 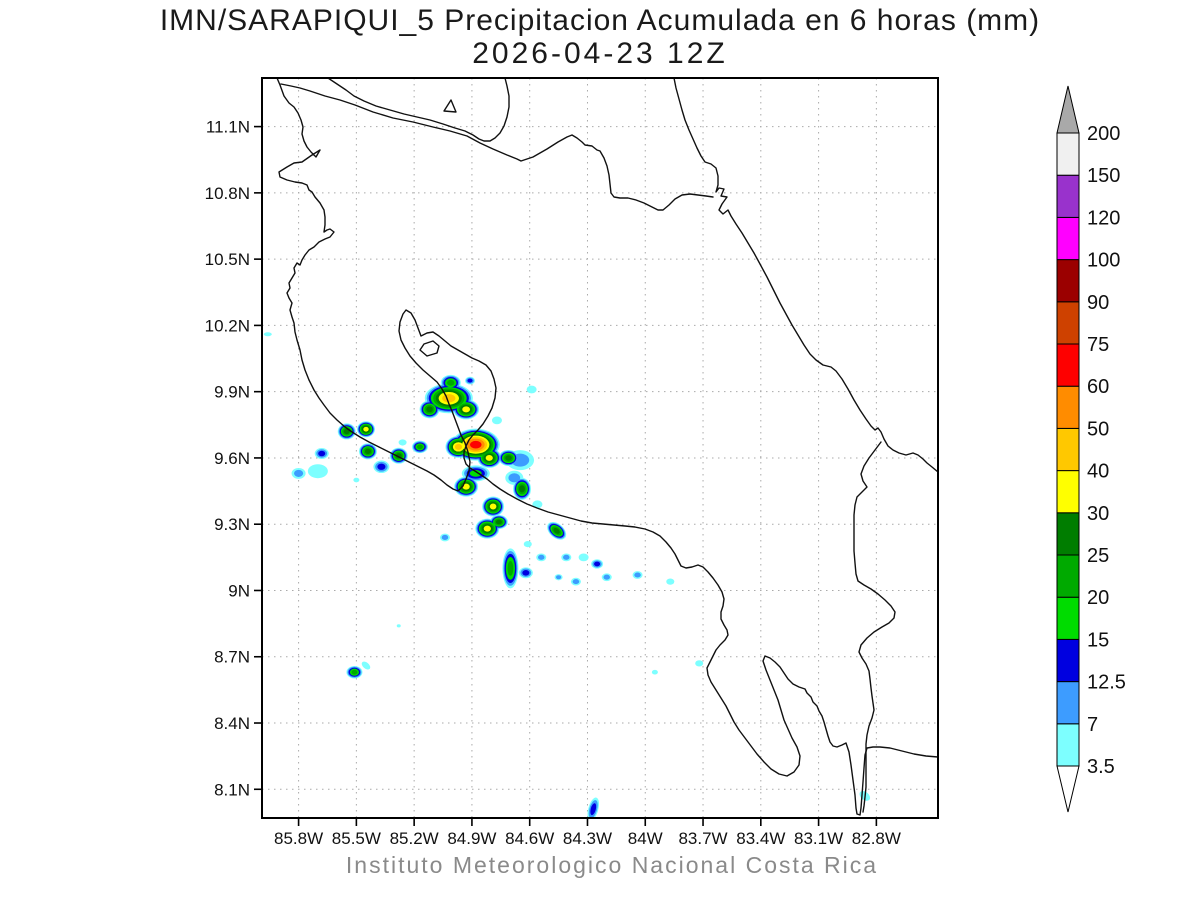 I want to click on x-axis-label: 84.3W, so click(x=587, y=838).